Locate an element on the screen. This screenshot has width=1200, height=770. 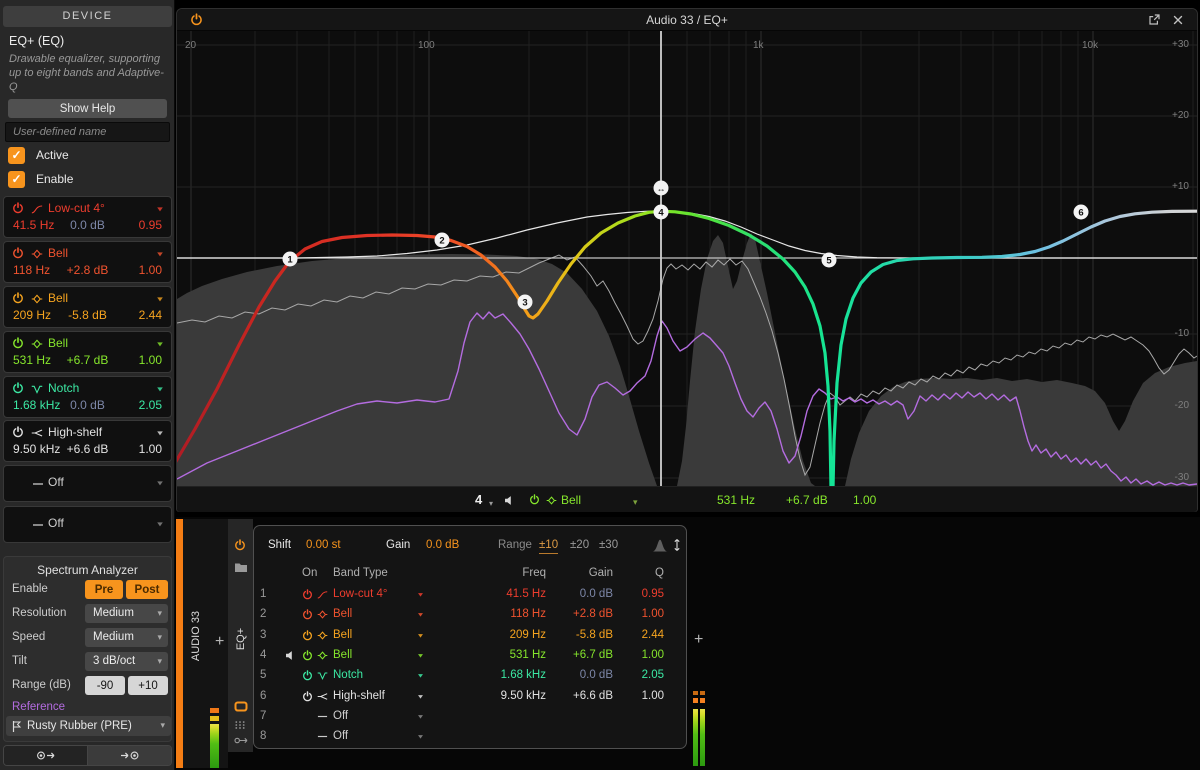
band-6-q: 1.00 is located at coordinates (150, 449).